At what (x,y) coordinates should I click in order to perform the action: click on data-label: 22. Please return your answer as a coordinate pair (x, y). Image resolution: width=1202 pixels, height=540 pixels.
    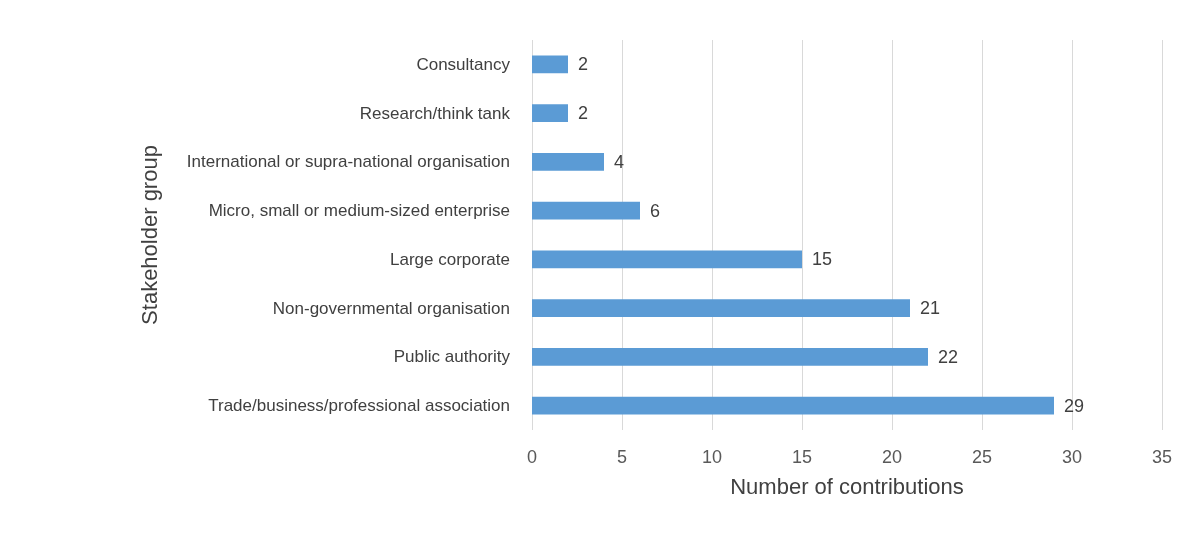
    Looking at the image, I should click on (948, 356).